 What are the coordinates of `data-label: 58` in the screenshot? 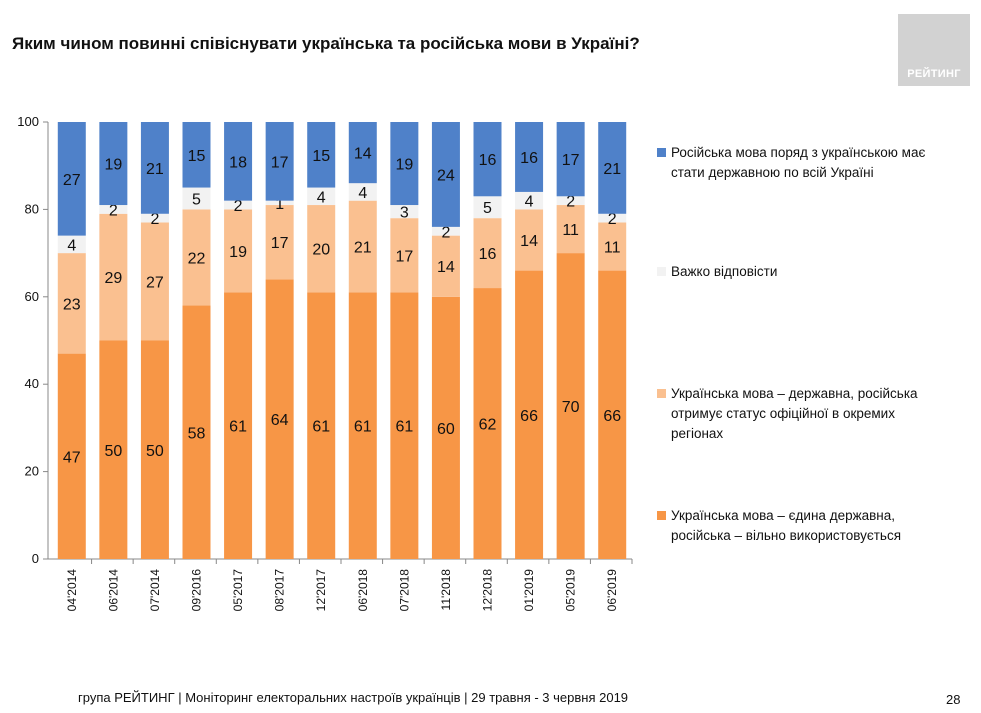 It's located at (197, 433).